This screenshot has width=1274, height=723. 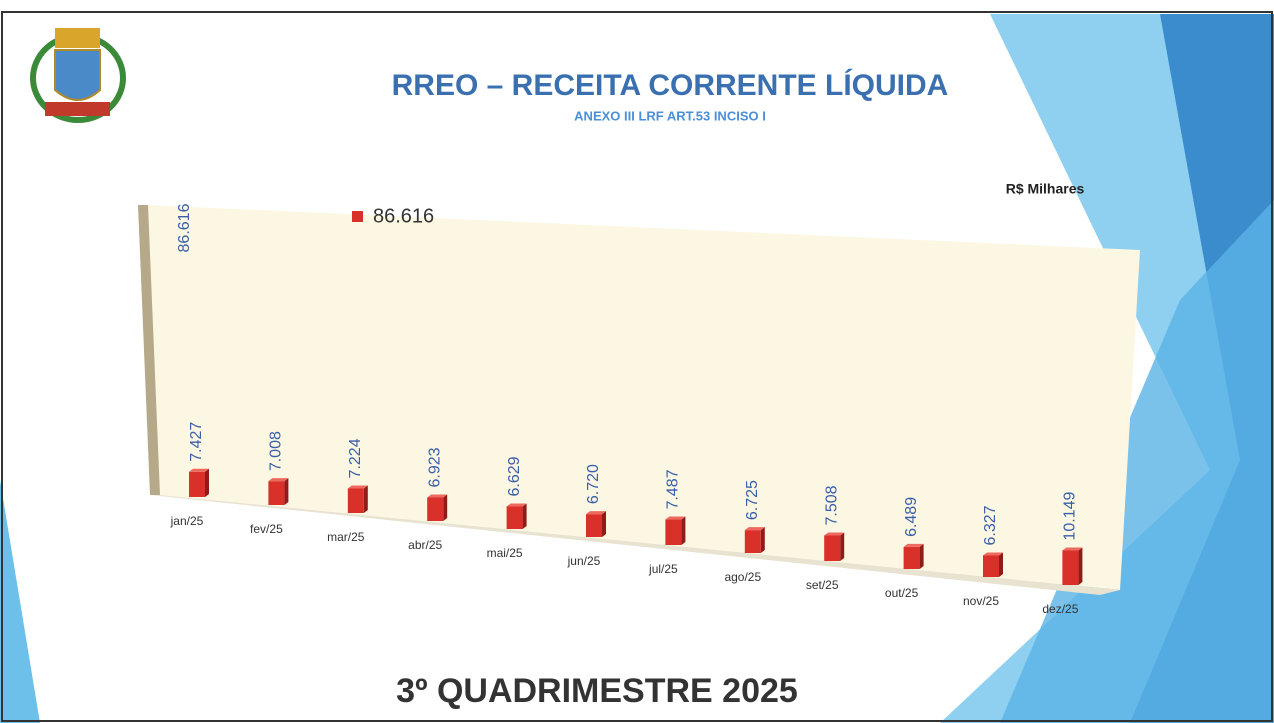 I want to click on x-tick-label: jan/25, so click(x=187, y=521).